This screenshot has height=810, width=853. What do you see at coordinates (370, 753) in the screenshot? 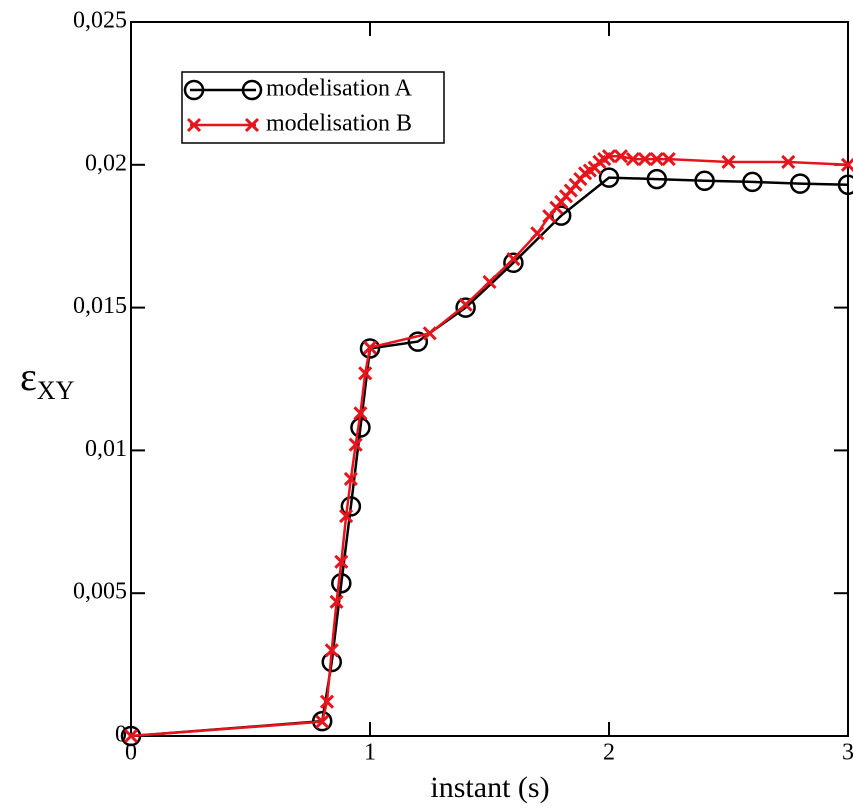
I see `x-tick-label: 1` at bounding box center [370, 753].